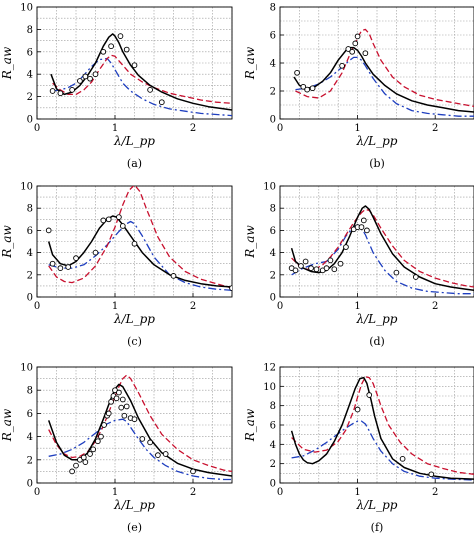 This screenshot has height=536, width=474. I want to click on panel-caption: (f), so click(377, 527).